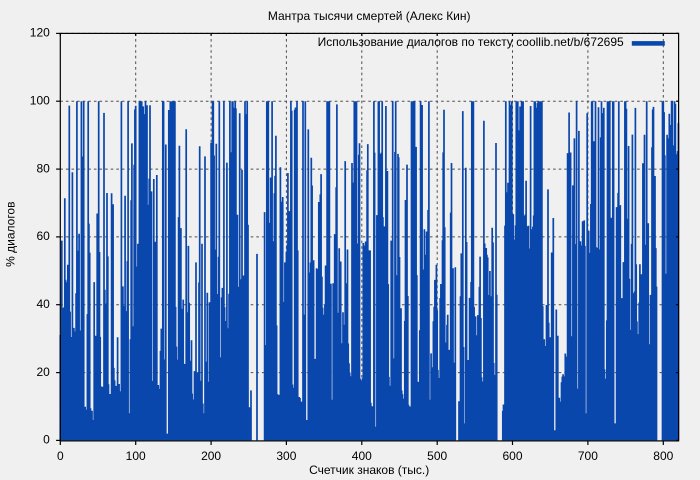 The height and width of the screenshot is (480, 700). Describe the element at coordinates (369, 16) in the screenshot. I see `svg-text:Мантра тысячи смертей (Алекс К: Мантра тысячи смертей (Алекс Кин)` at that location.